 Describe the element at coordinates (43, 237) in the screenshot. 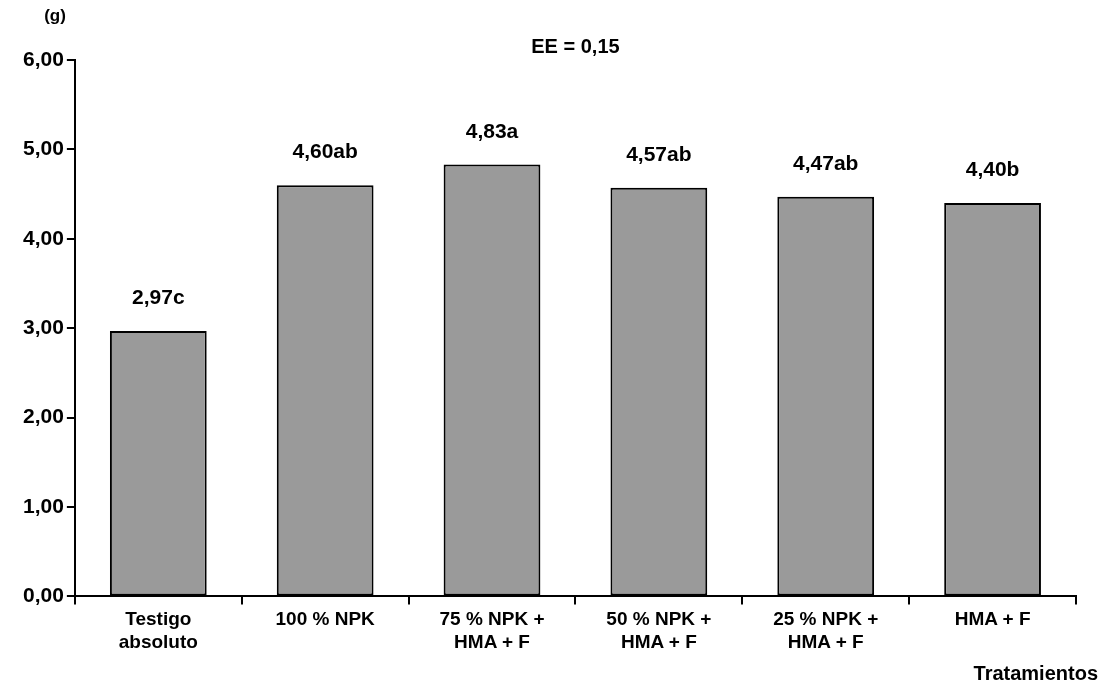

I see `y-tick-label: 4,00` at that location.